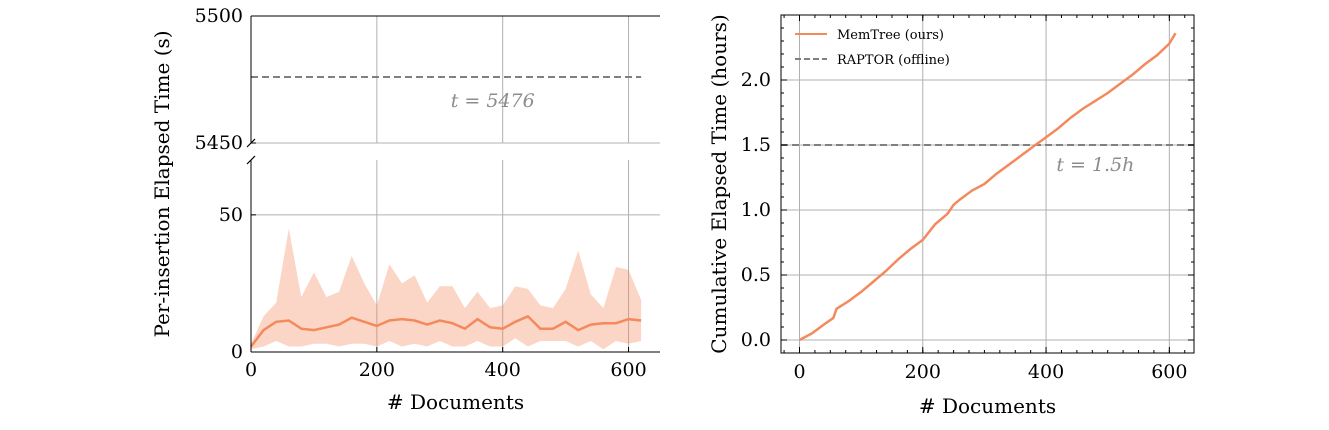 Image resolution: width=1329 pixels, height=430 pixels. I want to click on left-series-band, so click(446, 289).